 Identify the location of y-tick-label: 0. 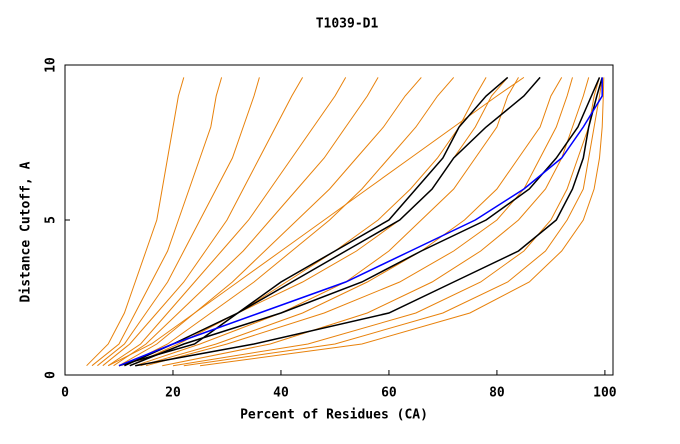
(51, 375).